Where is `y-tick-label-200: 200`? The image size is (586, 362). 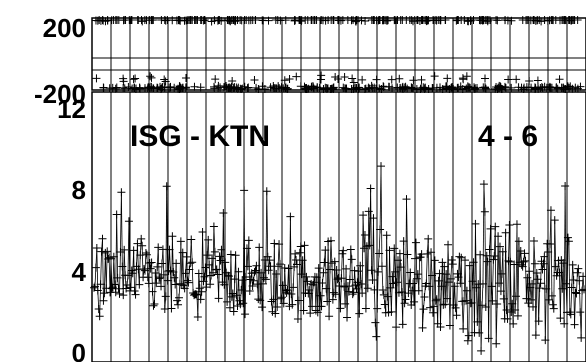
y-tick-label-200: 200 is located at coordinates (64, 28).